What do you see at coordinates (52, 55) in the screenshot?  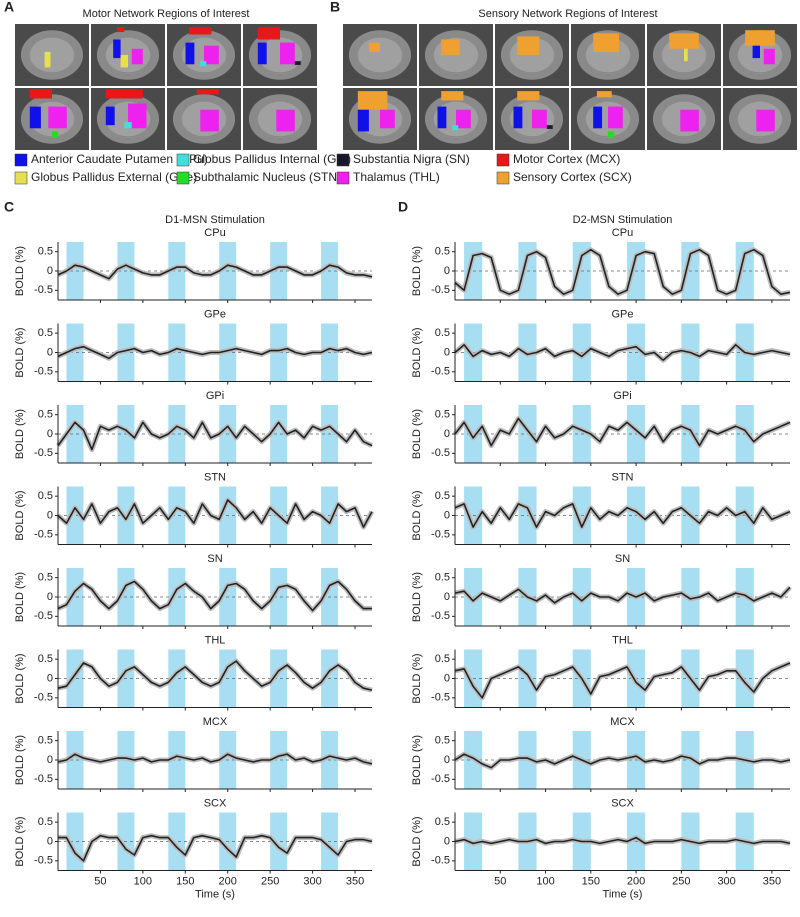 I see `brain-inner` at bounding box center [52, 55].